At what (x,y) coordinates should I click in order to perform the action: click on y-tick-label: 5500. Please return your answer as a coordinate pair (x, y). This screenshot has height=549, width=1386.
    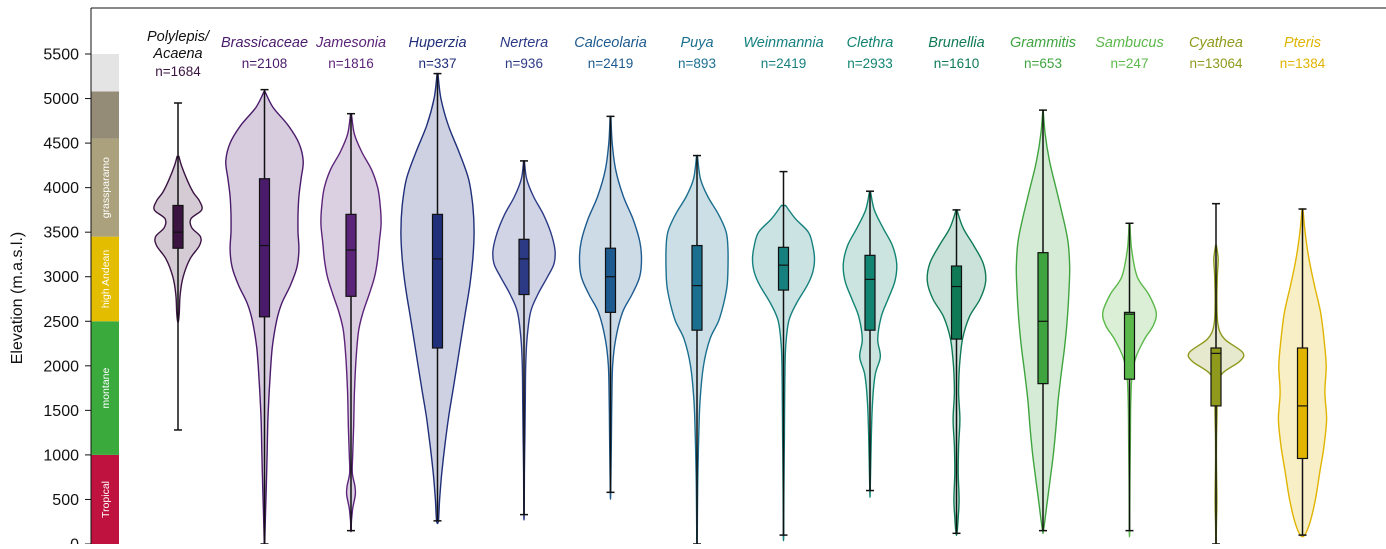
    Looking at the image, I should click on (61, 55).